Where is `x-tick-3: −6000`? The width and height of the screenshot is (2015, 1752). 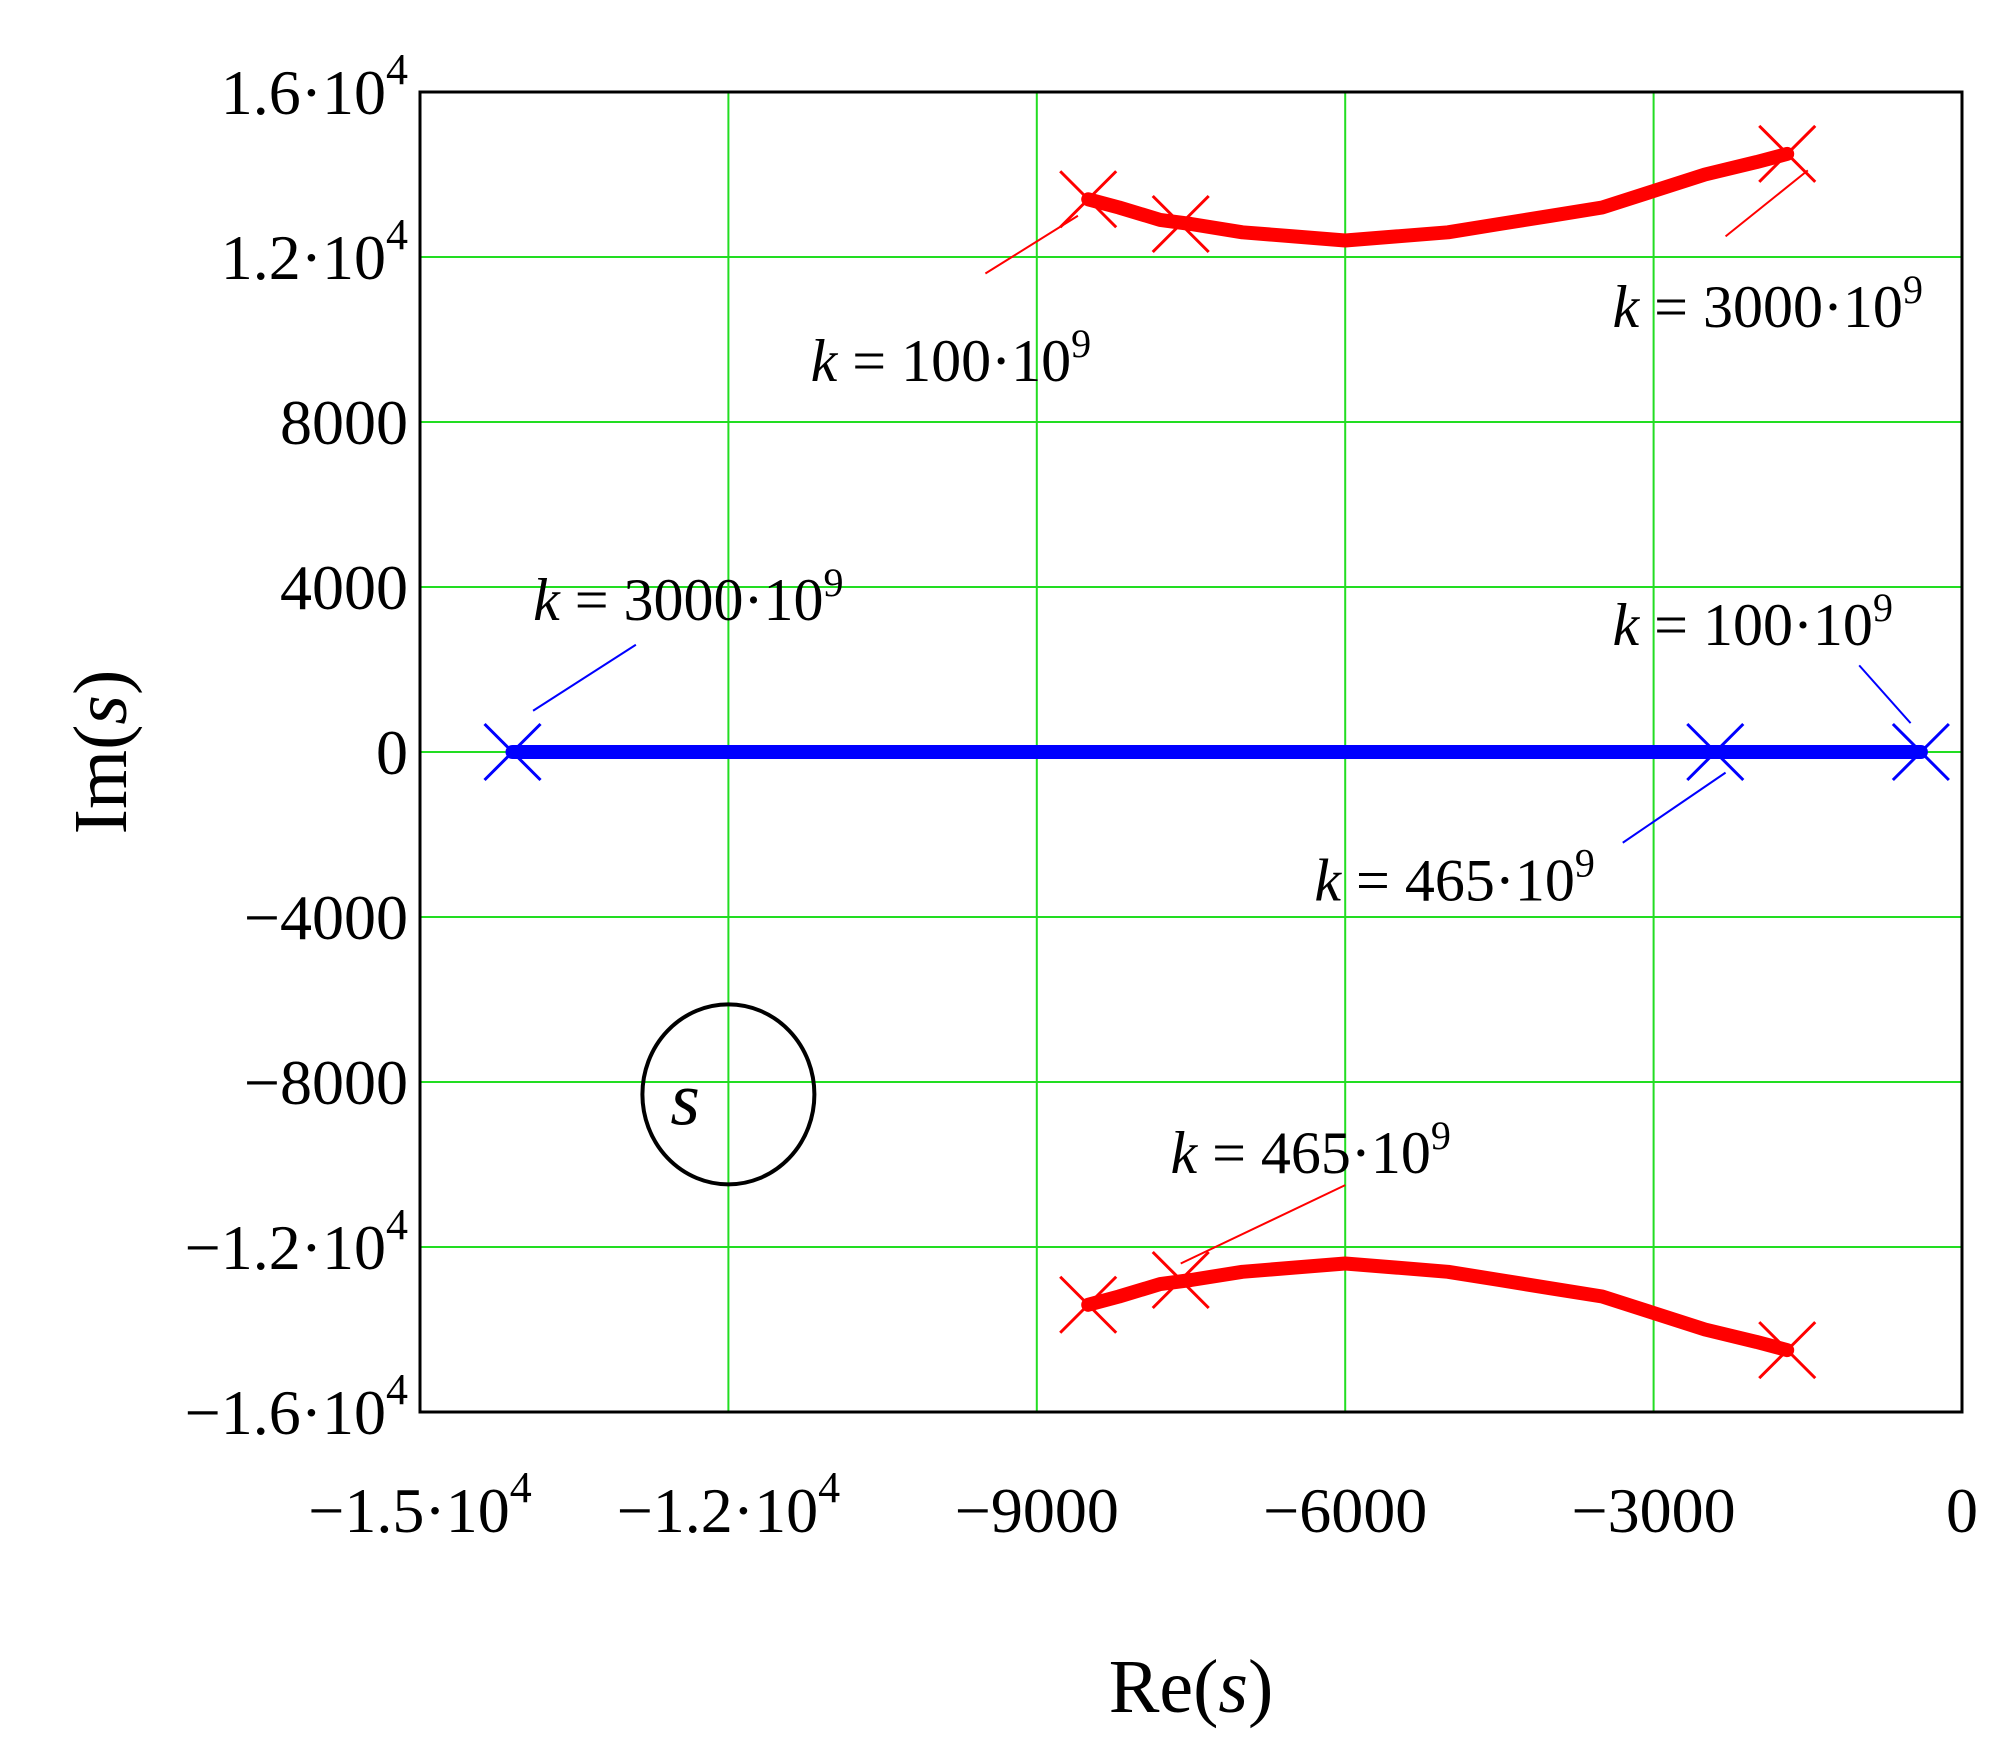 x-tick-3: −6000 is located at coordinates (1345, 1510).